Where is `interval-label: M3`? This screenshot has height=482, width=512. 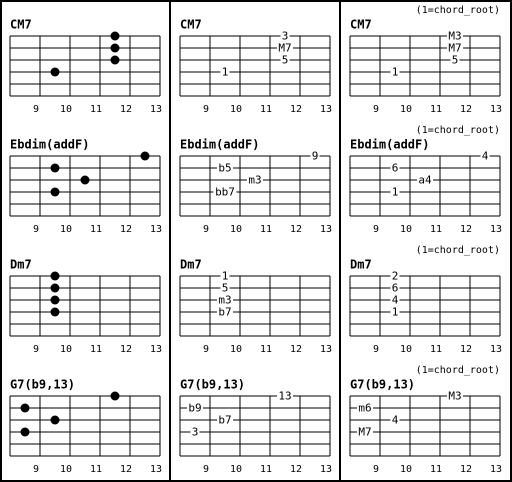
interval-label: M3 is located at coordinates (454, 396).